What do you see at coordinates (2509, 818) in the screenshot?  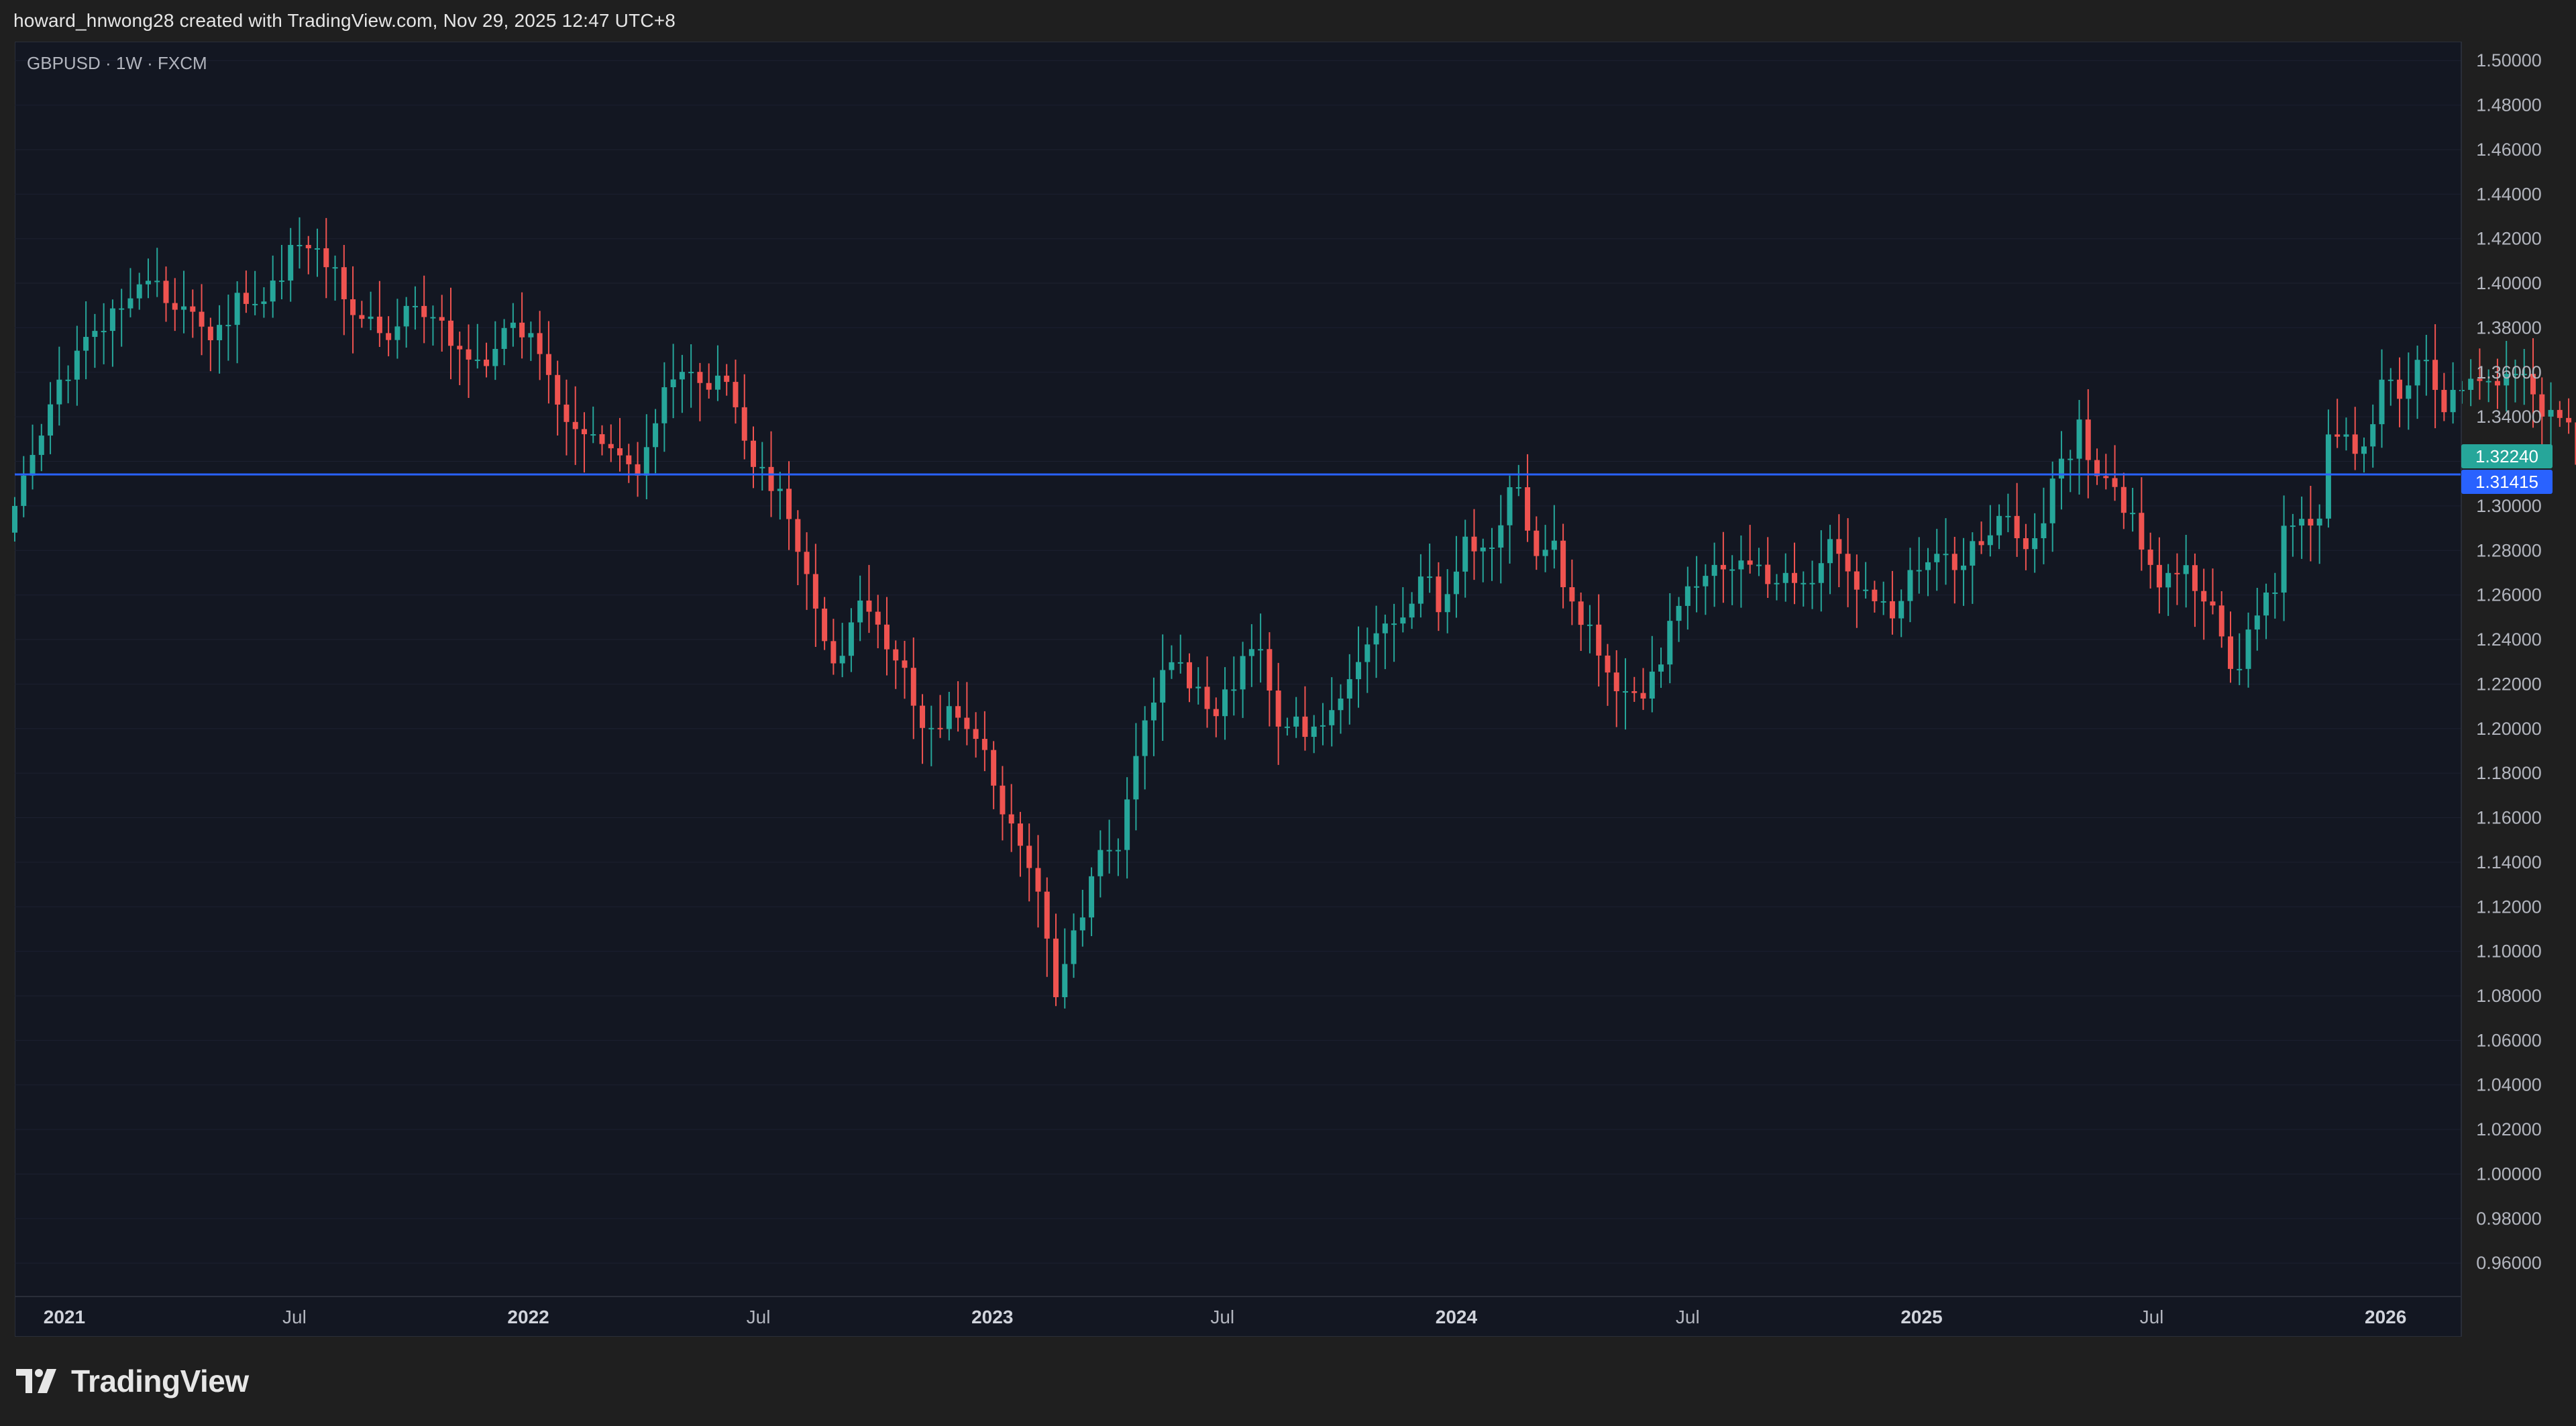 I see `price-axis-tick-label: 1.16000` at bounding box center [2509, 818].